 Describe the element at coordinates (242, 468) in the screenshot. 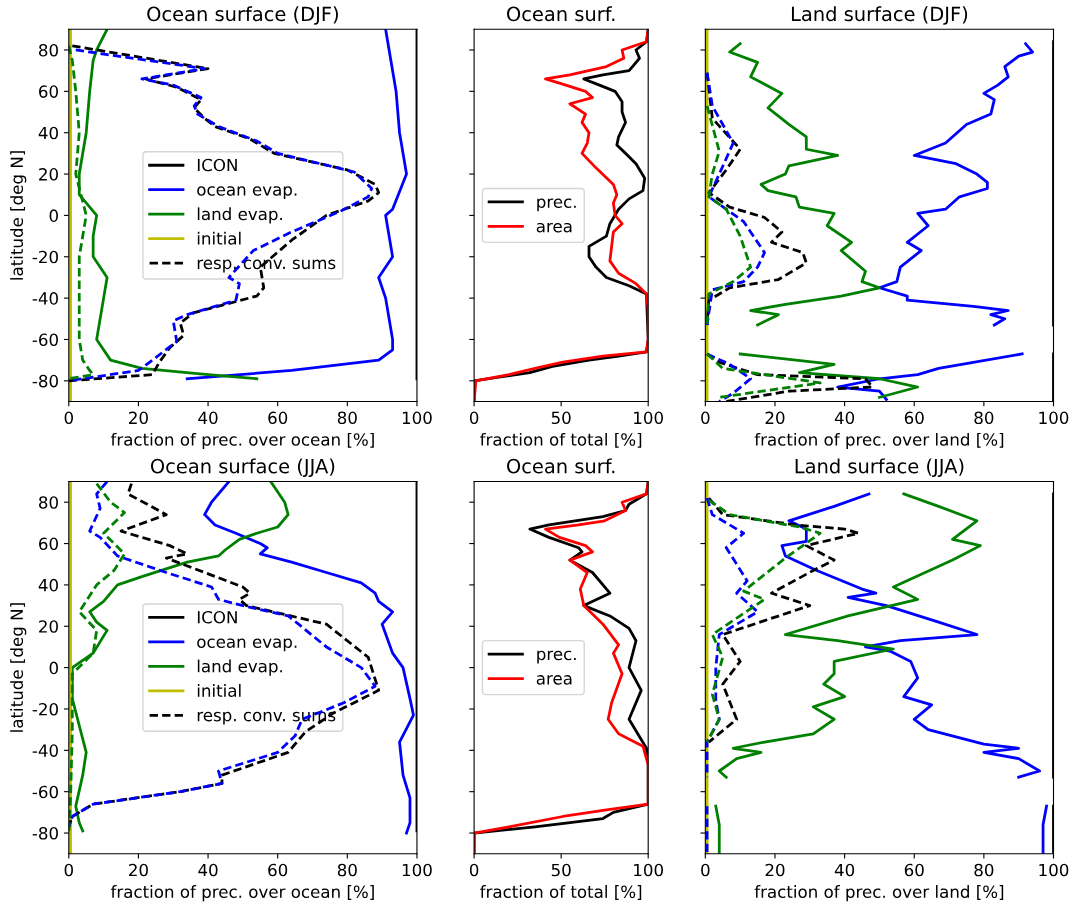

I see `chart-title: Ocean surface (JJA)` at that location.